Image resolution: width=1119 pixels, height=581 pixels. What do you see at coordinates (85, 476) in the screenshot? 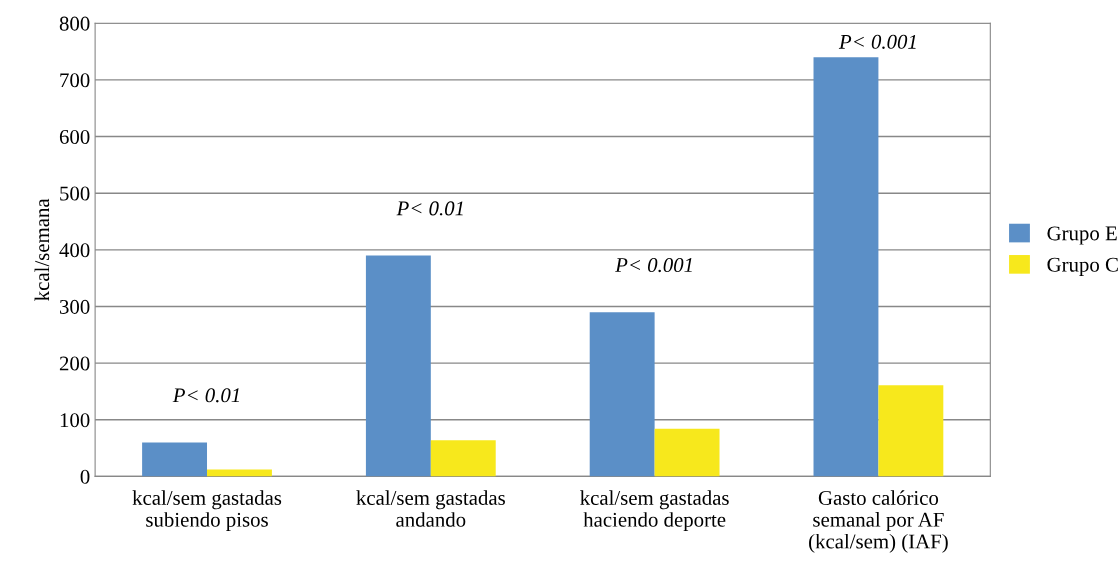
I see `y-tick-label: 0` at bounding box center [85, 476].